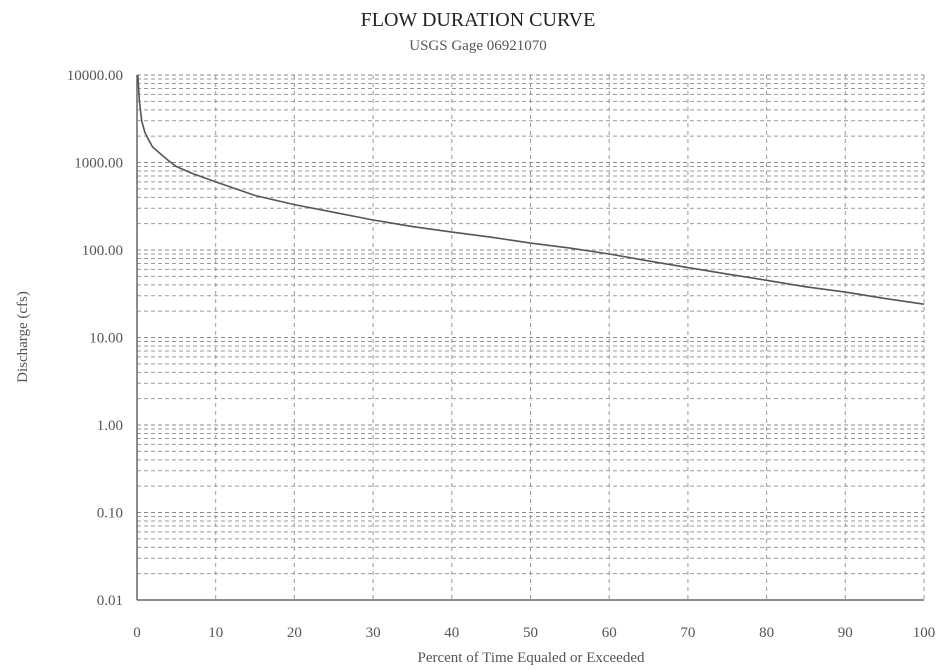 This screenshot has height=670, width=940. Describe the element at coordinates (530, 633) in the screenshot. I see `x-tick-label: 50` at that location.